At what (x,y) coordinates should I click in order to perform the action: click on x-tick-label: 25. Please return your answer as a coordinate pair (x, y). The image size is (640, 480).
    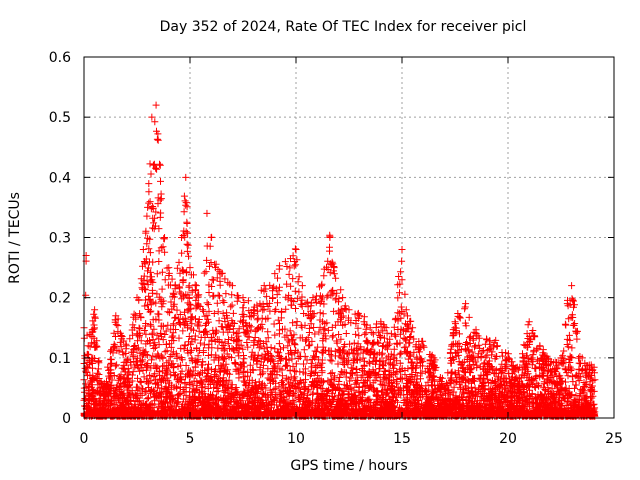
    Looking at the image, I should click on (614, 439).